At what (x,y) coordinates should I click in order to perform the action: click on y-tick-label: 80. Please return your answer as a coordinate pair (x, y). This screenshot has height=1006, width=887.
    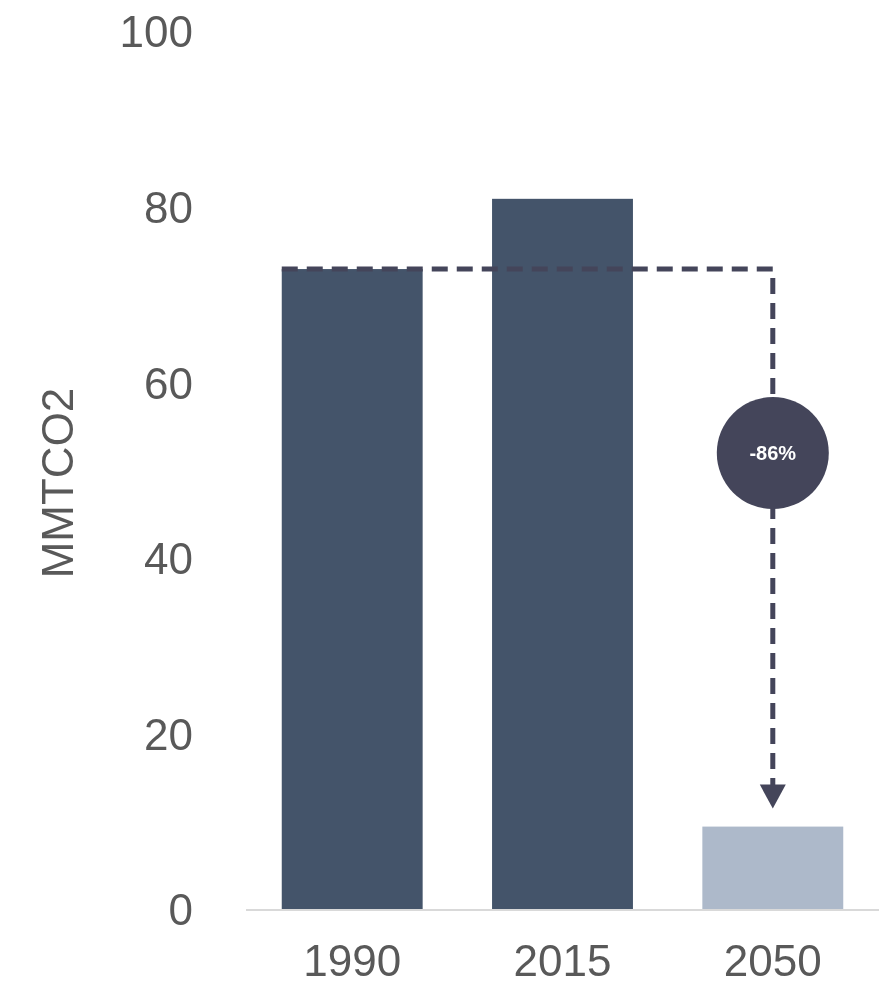
    Looking at the image, I should click on (168, 207).